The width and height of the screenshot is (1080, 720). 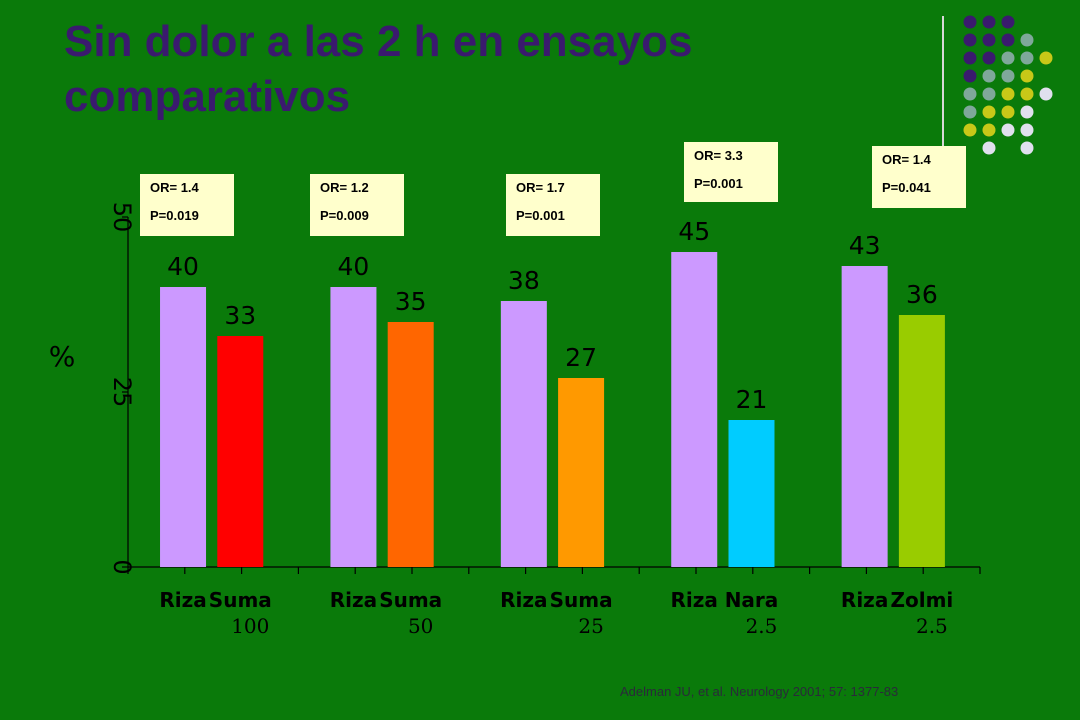 What do you see at coordinates (420, 626) in the screenshot?
I see `x-dose-label: 50` at bounding box center [420, 626].